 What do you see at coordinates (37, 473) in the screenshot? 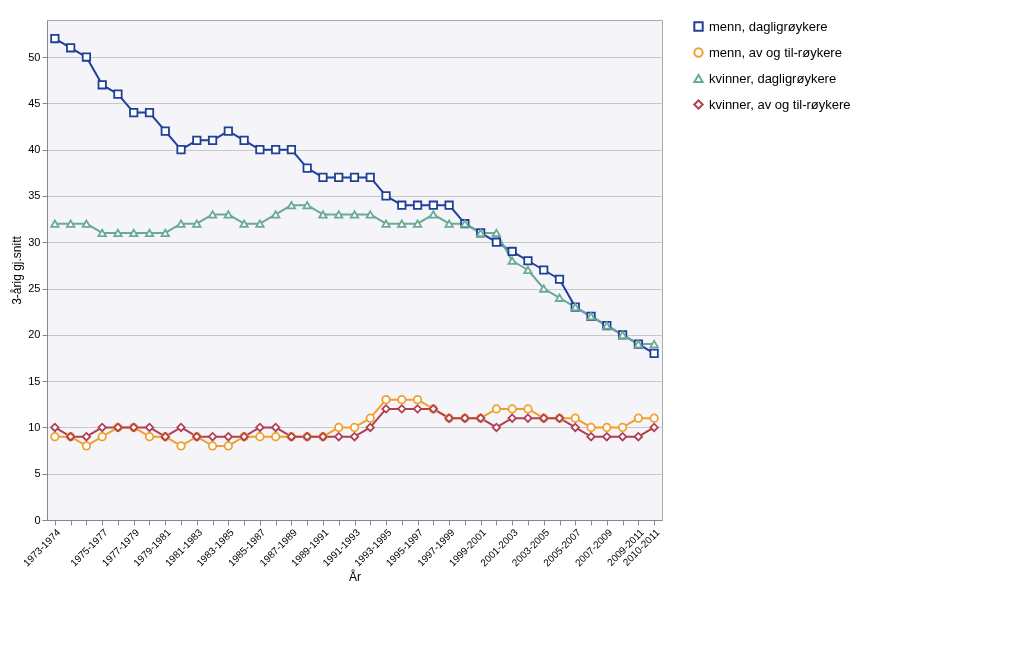
I see `y-tick-label: 5` at bounding box center [37, 473].